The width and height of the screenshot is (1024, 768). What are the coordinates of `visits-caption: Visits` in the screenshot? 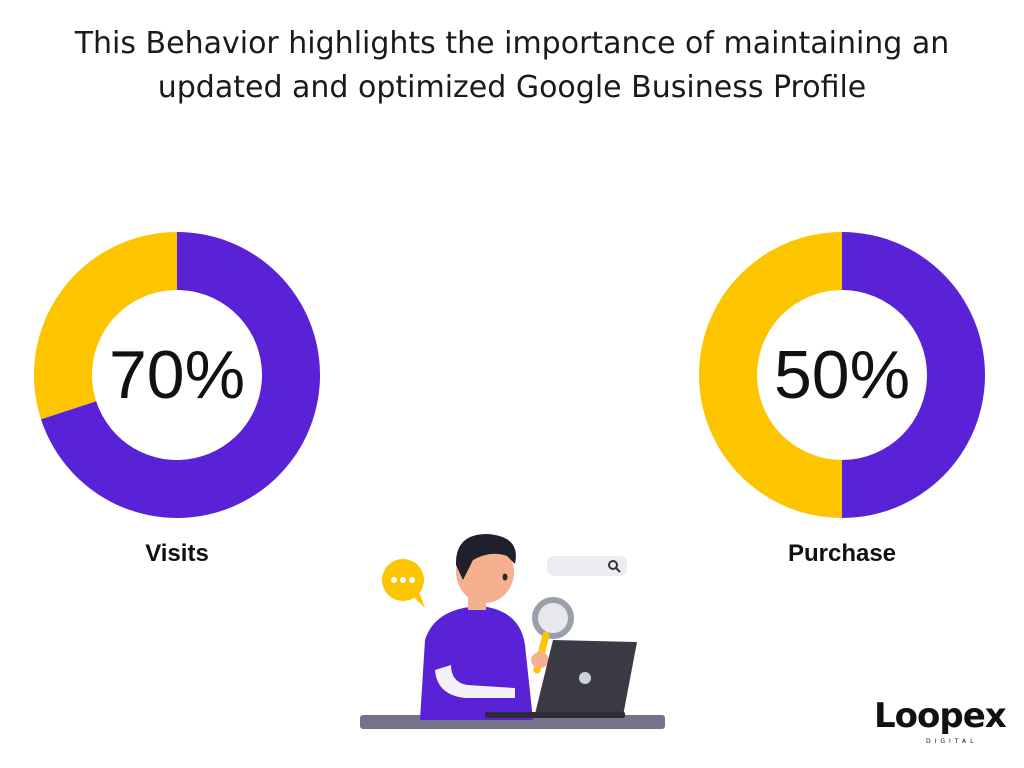 It's located at (177, 553).